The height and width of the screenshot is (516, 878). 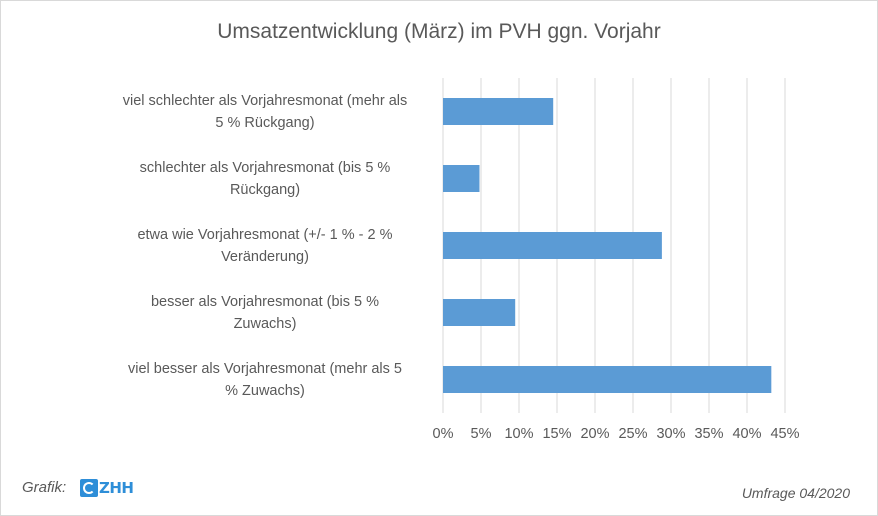 I want to click on category-label-line: Veränderung), so click(x=265, y=256).